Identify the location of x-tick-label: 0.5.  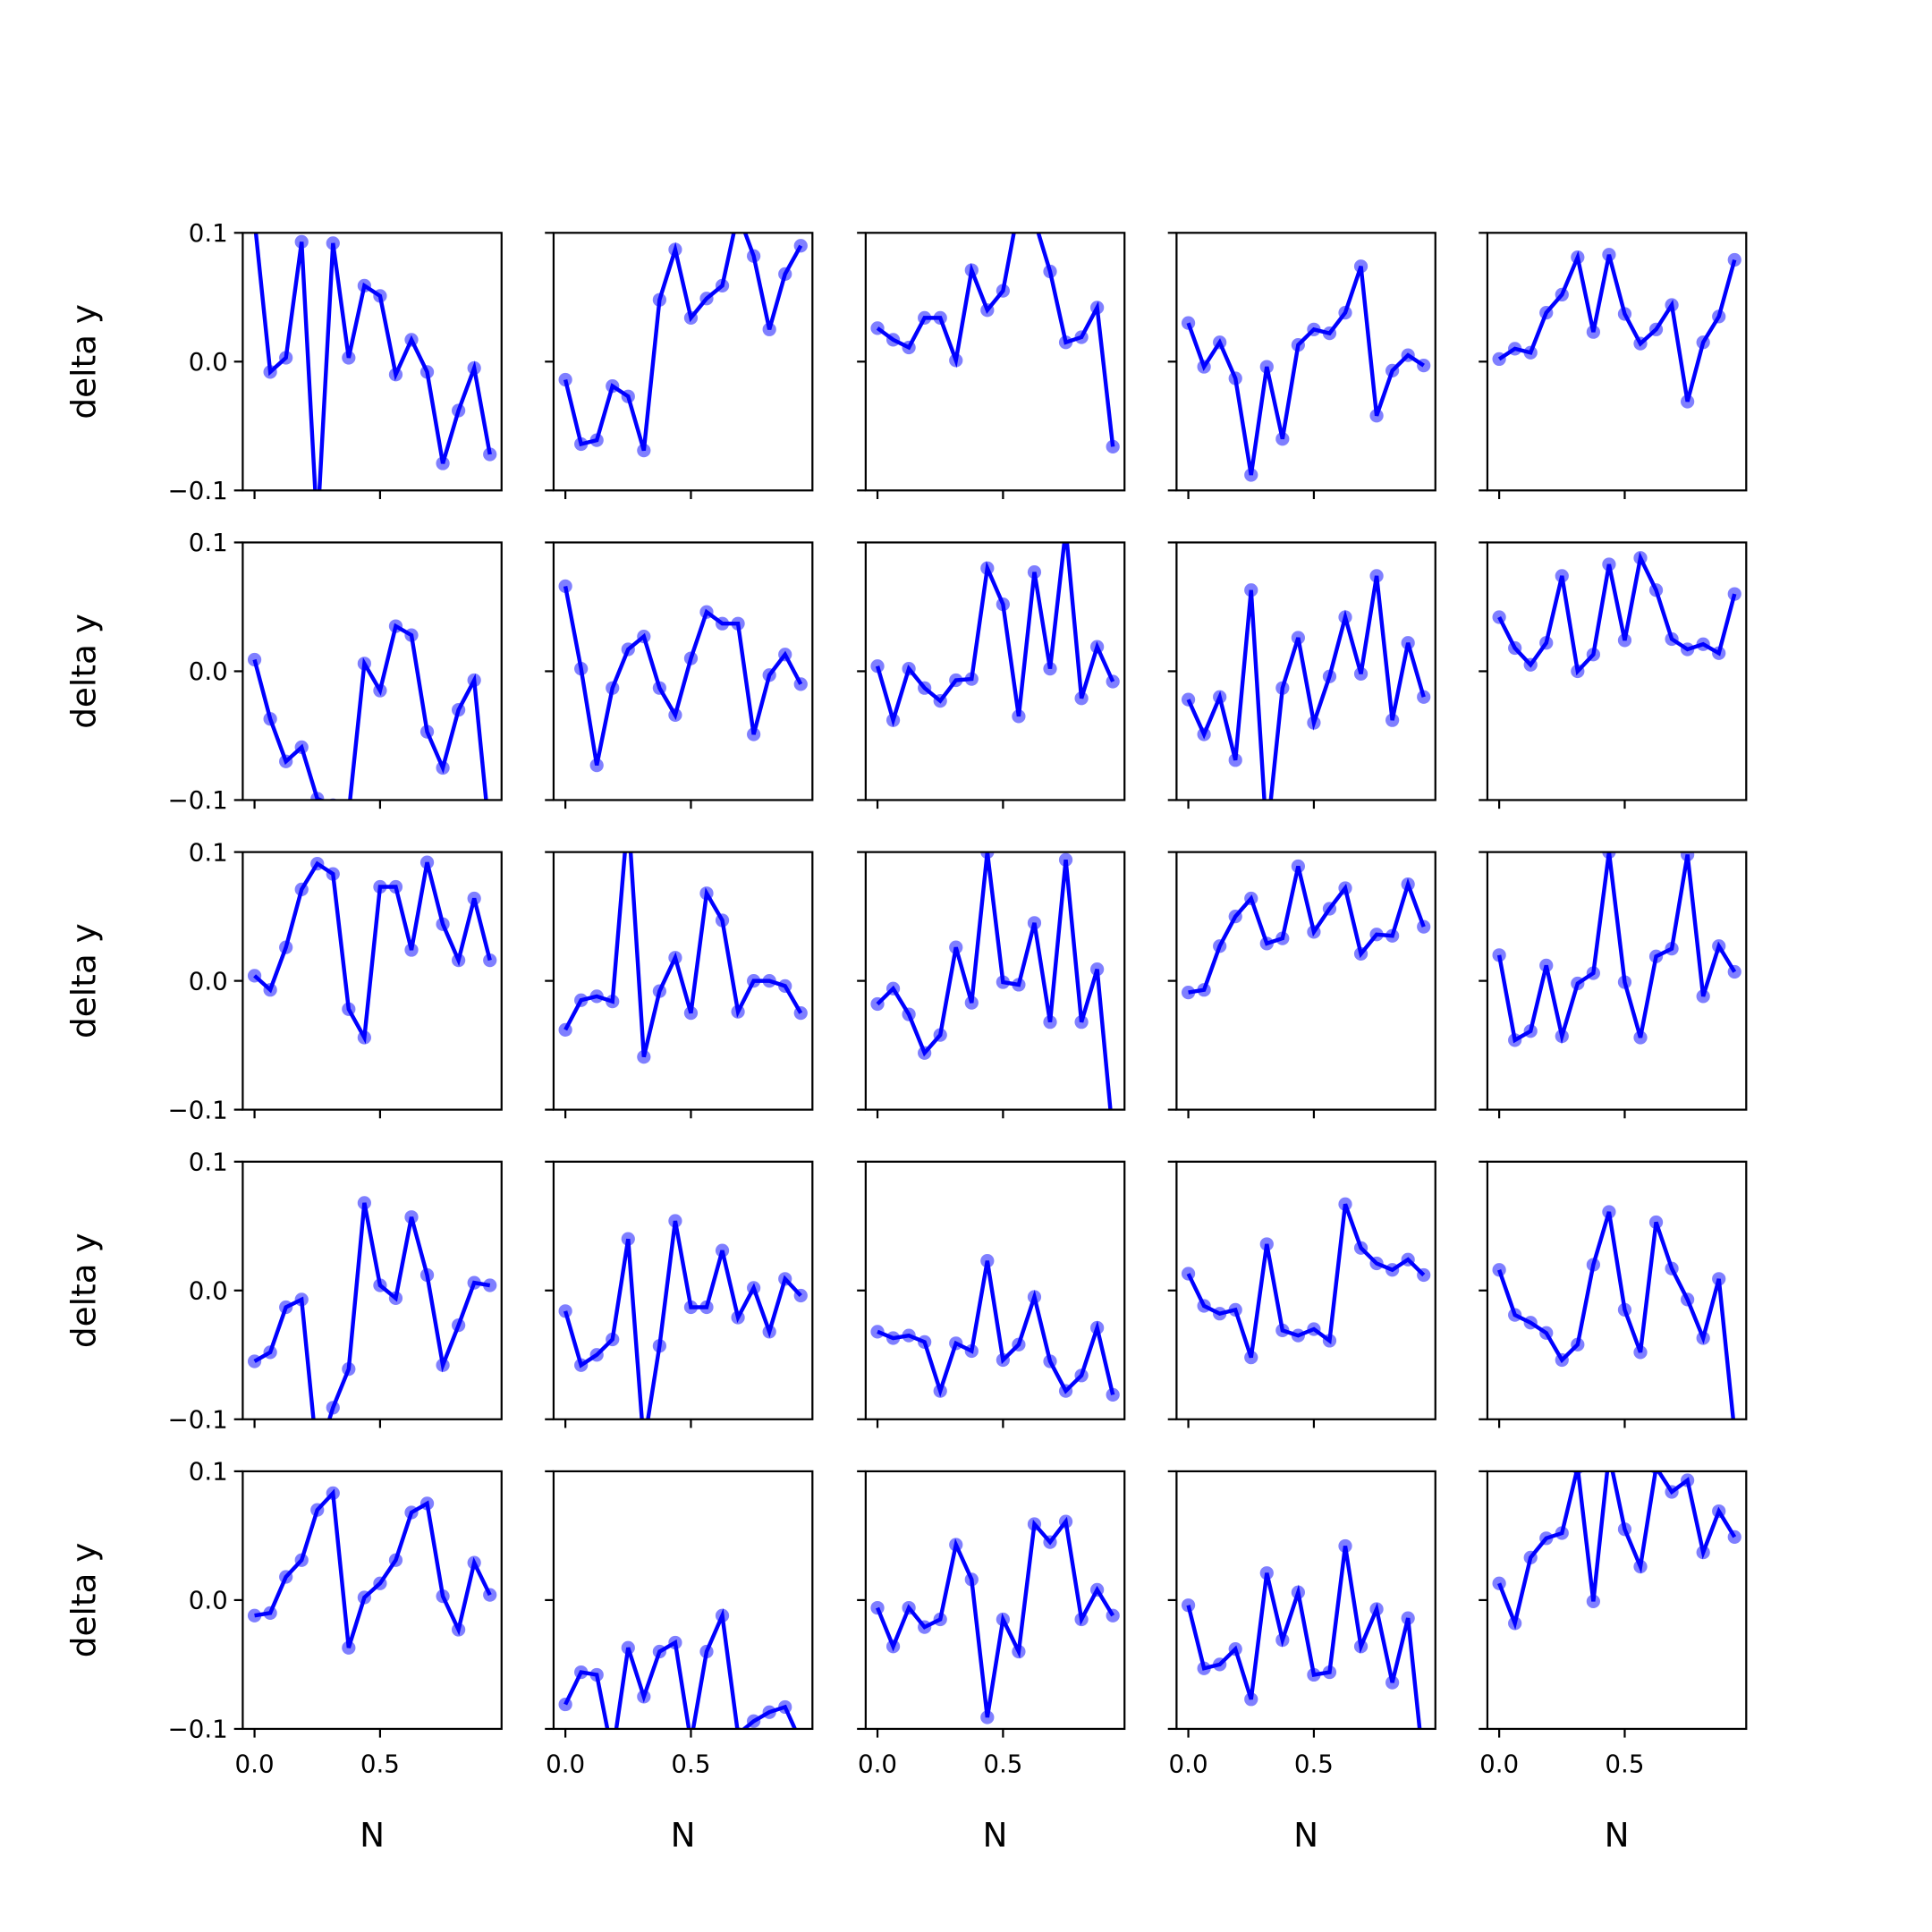
(1624, 1763).